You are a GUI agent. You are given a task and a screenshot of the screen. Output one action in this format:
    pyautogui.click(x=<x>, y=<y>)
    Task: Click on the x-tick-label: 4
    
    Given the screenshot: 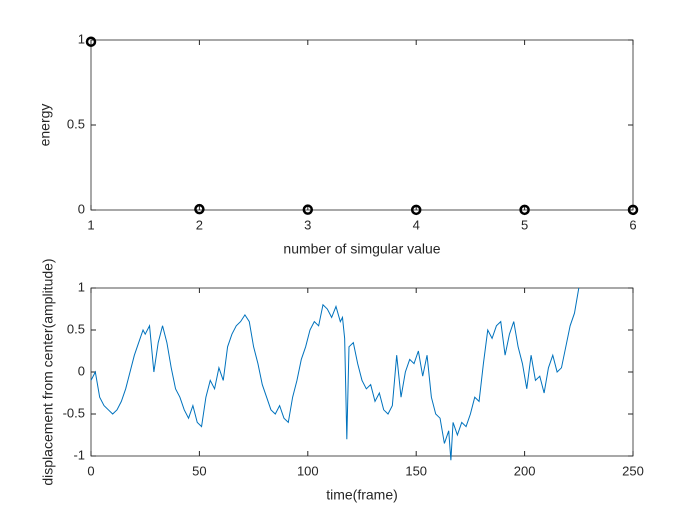 What is the action you would take?
    pyautogui.click(x=416, y=224)
    